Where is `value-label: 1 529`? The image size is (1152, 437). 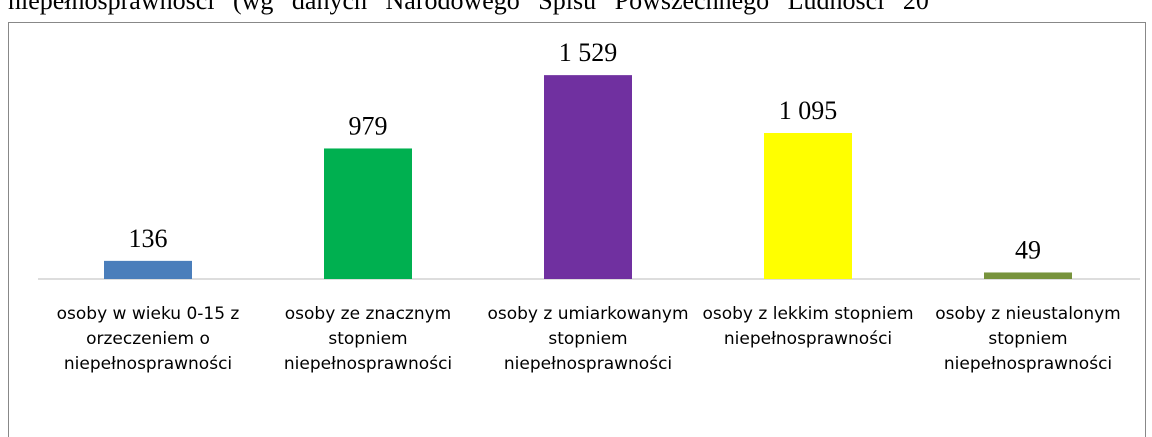 value-label: 1 529 is located at coordinates (588, 52).